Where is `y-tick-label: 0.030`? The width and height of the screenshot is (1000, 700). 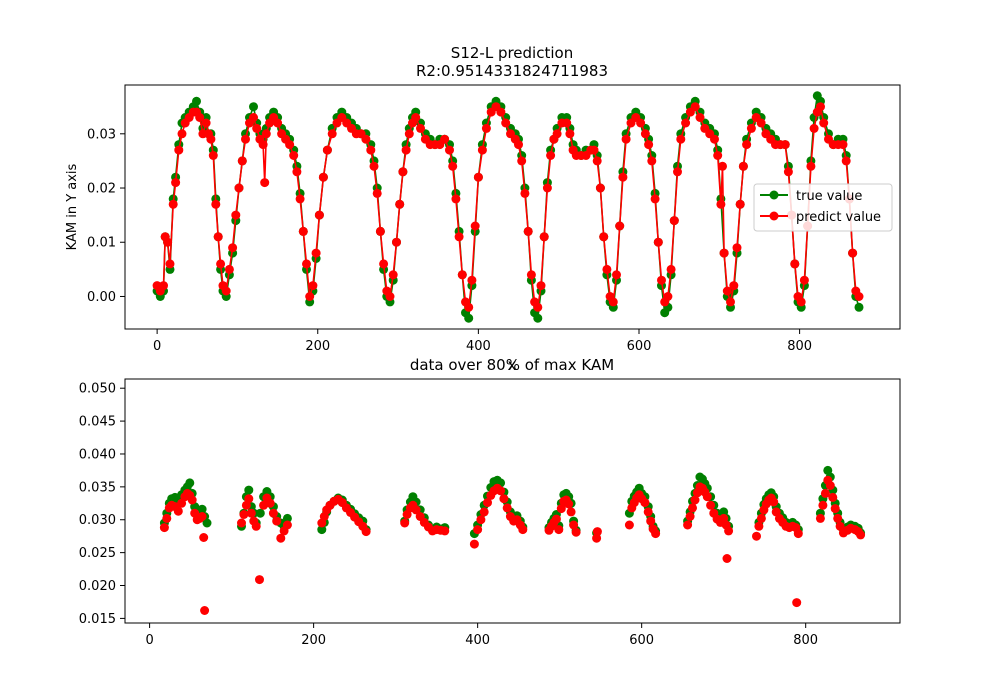
y-tick-label: 0.030 is located at coordinates (97, 520).